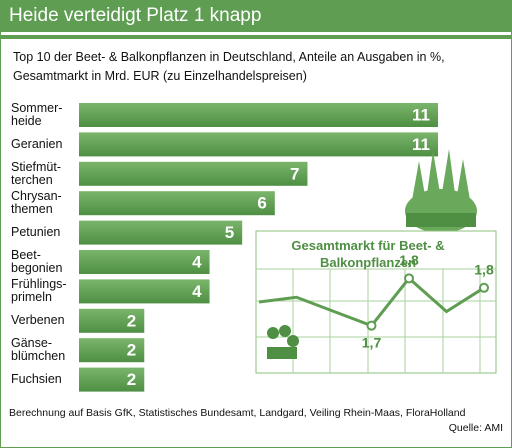 The width and height of the screenshot is (512, 448). I want to click on value-label: 5, so click(229, 232).